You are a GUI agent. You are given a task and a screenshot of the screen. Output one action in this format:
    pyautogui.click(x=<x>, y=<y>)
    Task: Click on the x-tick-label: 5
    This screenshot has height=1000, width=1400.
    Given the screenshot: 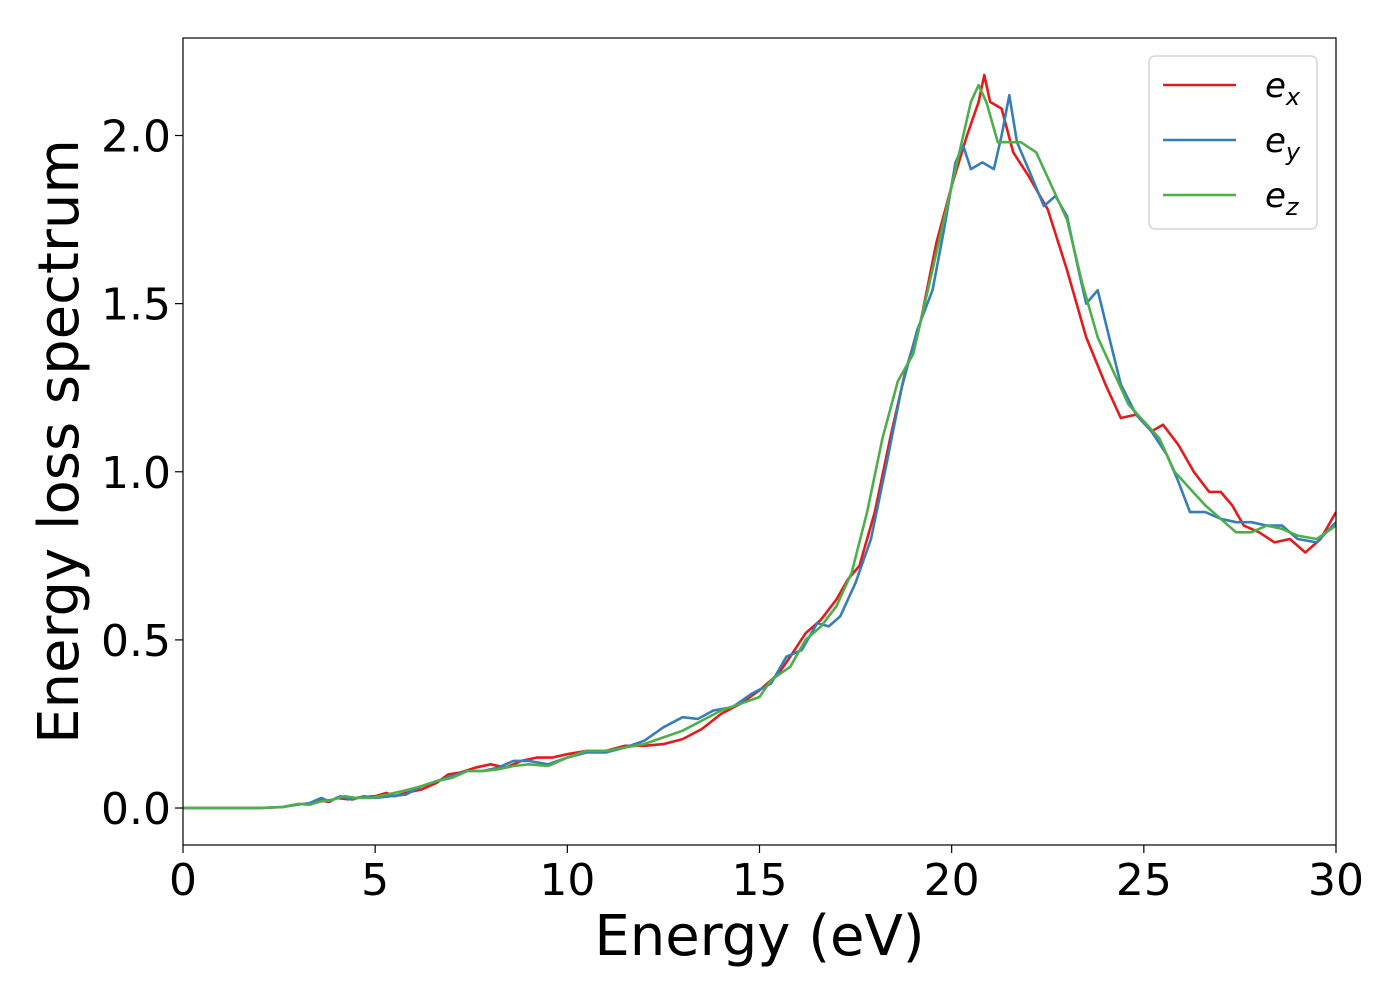 What is the action you would take?
    pyautogui.click(x=375, y=880)
    